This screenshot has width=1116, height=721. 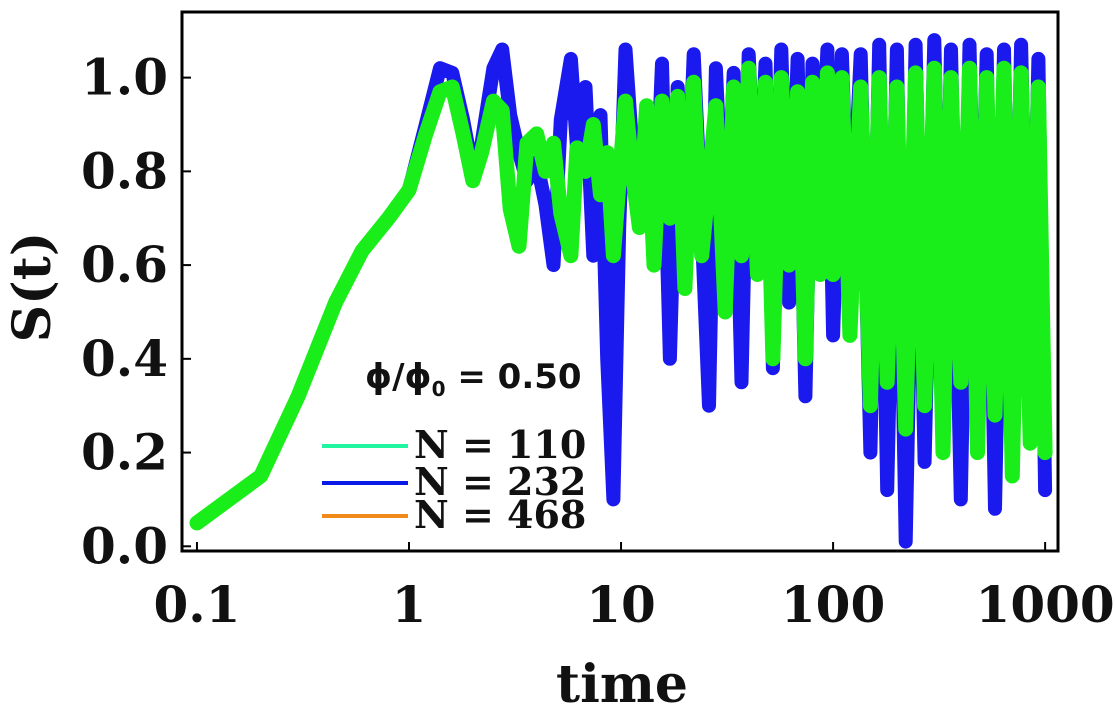 I want to click on legend-label-n110: N = 110, so click(x=500, y=444).